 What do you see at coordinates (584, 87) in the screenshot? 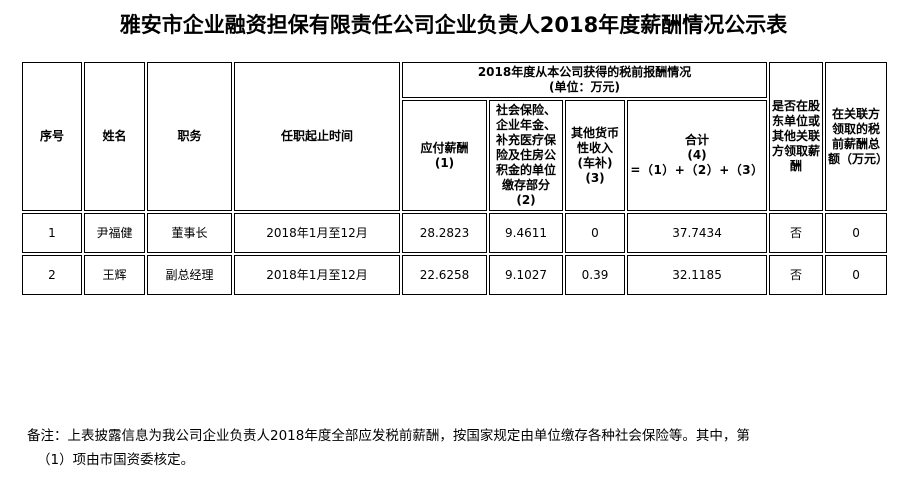
I see `header-pretax-band-line2: (单位：万元)` at bounding box center [584, 87].